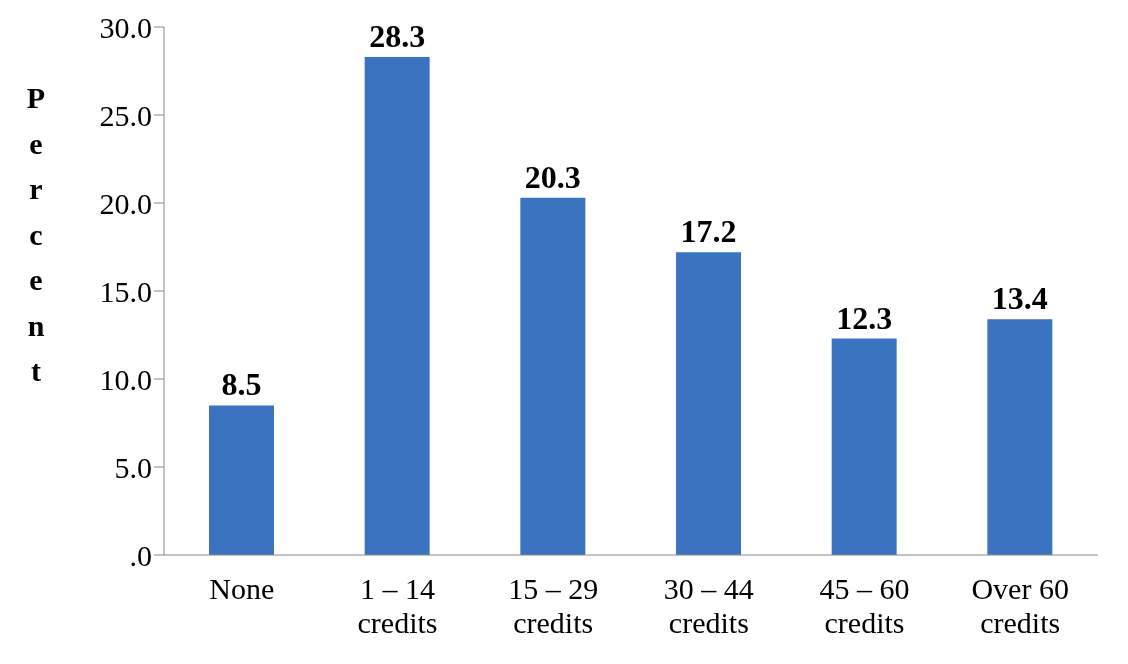 The width and height of the screenshot is (1128, 664). Describe the element at coordinates (1020, 605) in the screenshot. I see `x-tick-label: Over 60 credits` at that location.